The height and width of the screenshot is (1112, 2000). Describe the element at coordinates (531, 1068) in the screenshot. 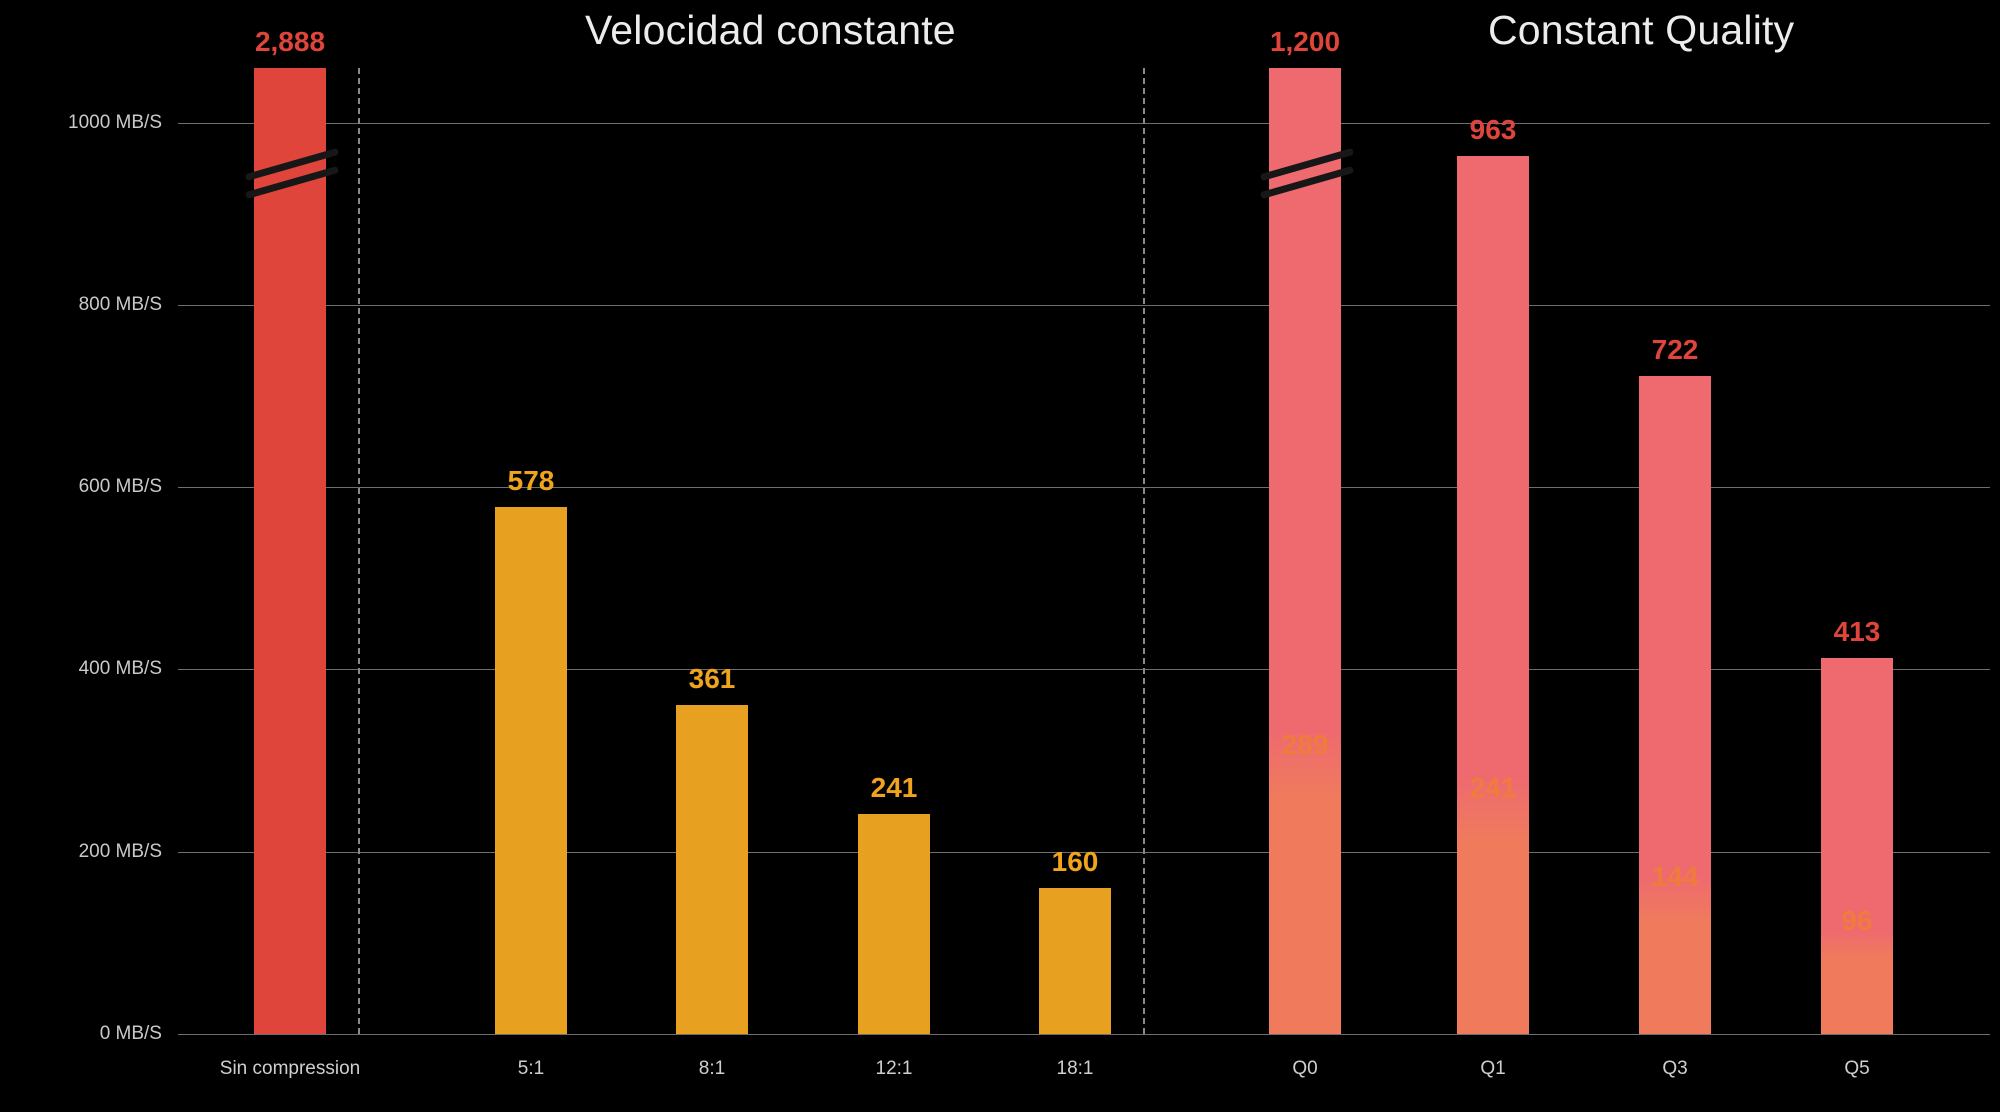

I see `x-axis-label: 5:1` at that location.